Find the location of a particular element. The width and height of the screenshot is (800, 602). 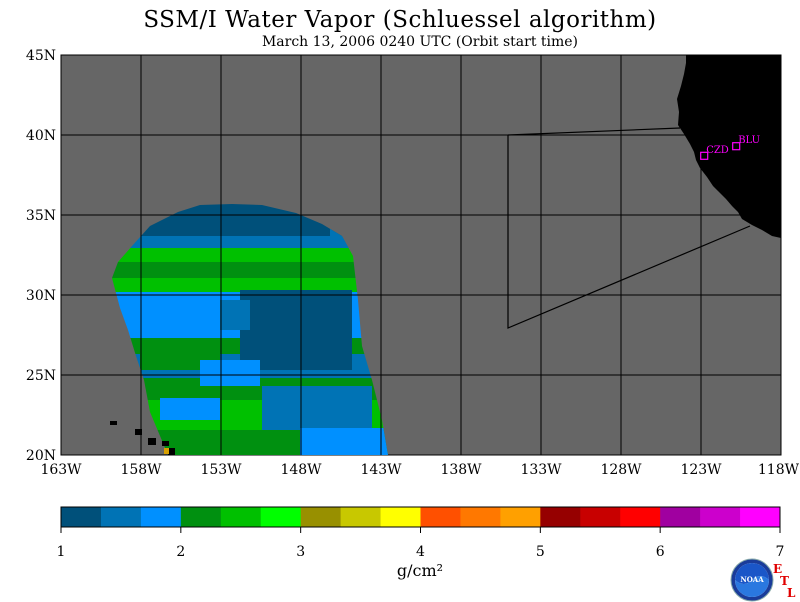

colorbar-units: g/cm² is located at coordinates (420, 570).